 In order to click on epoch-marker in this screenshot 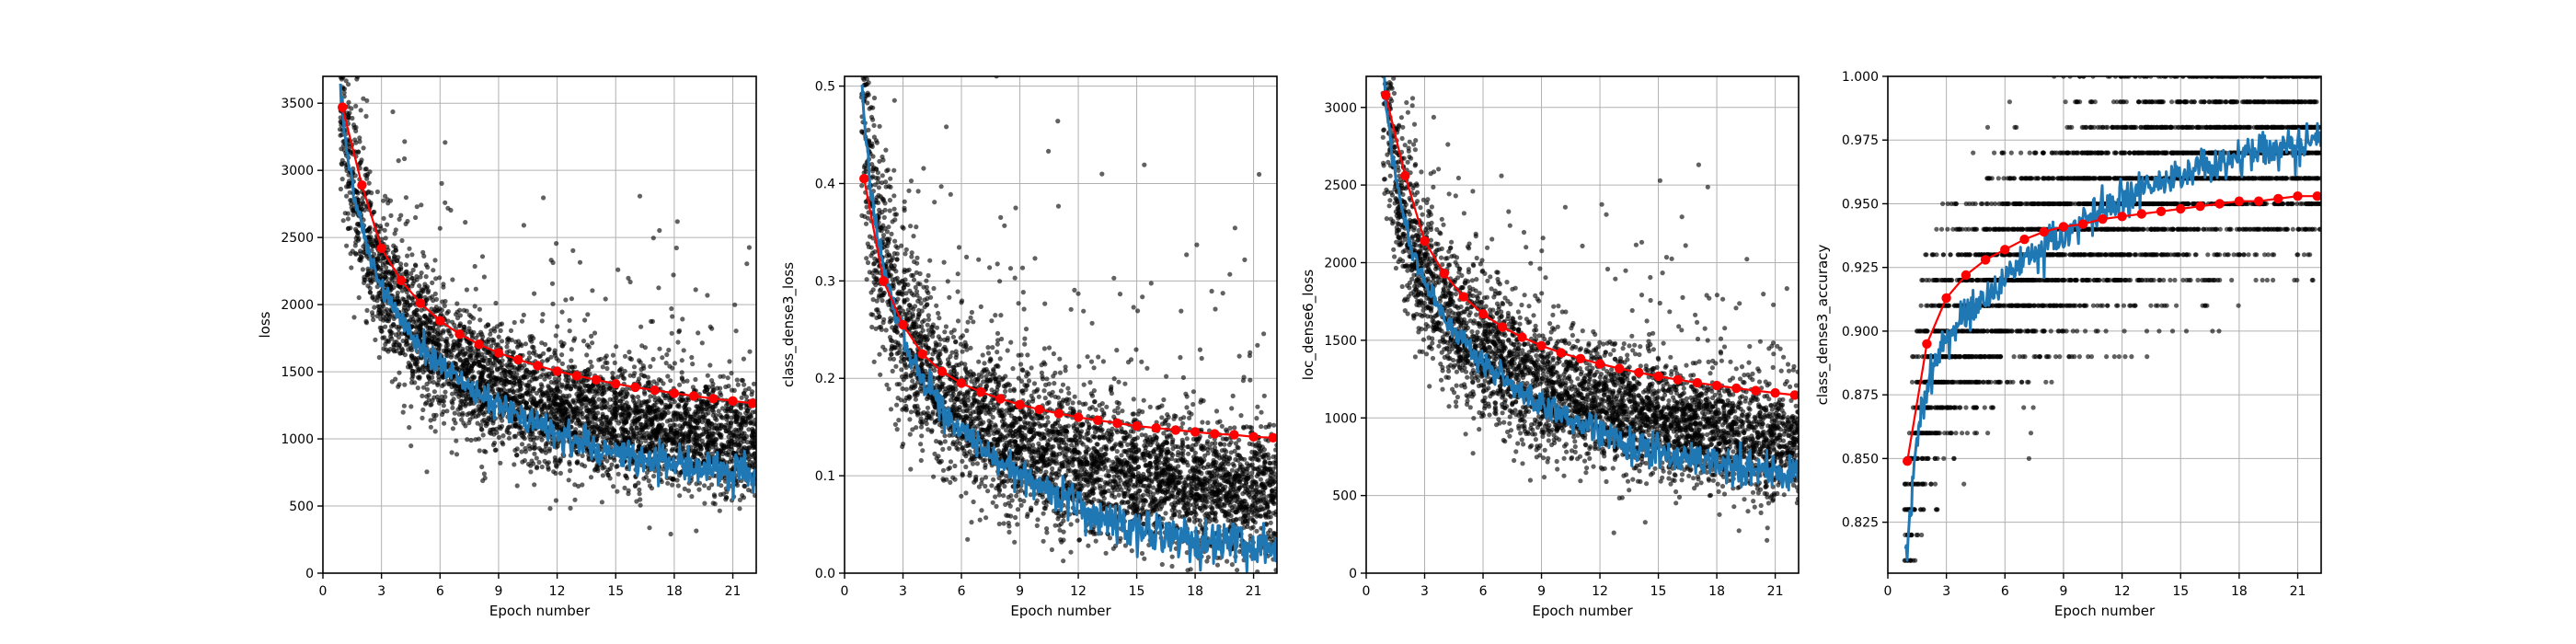, I will do `click(420, 303)`.